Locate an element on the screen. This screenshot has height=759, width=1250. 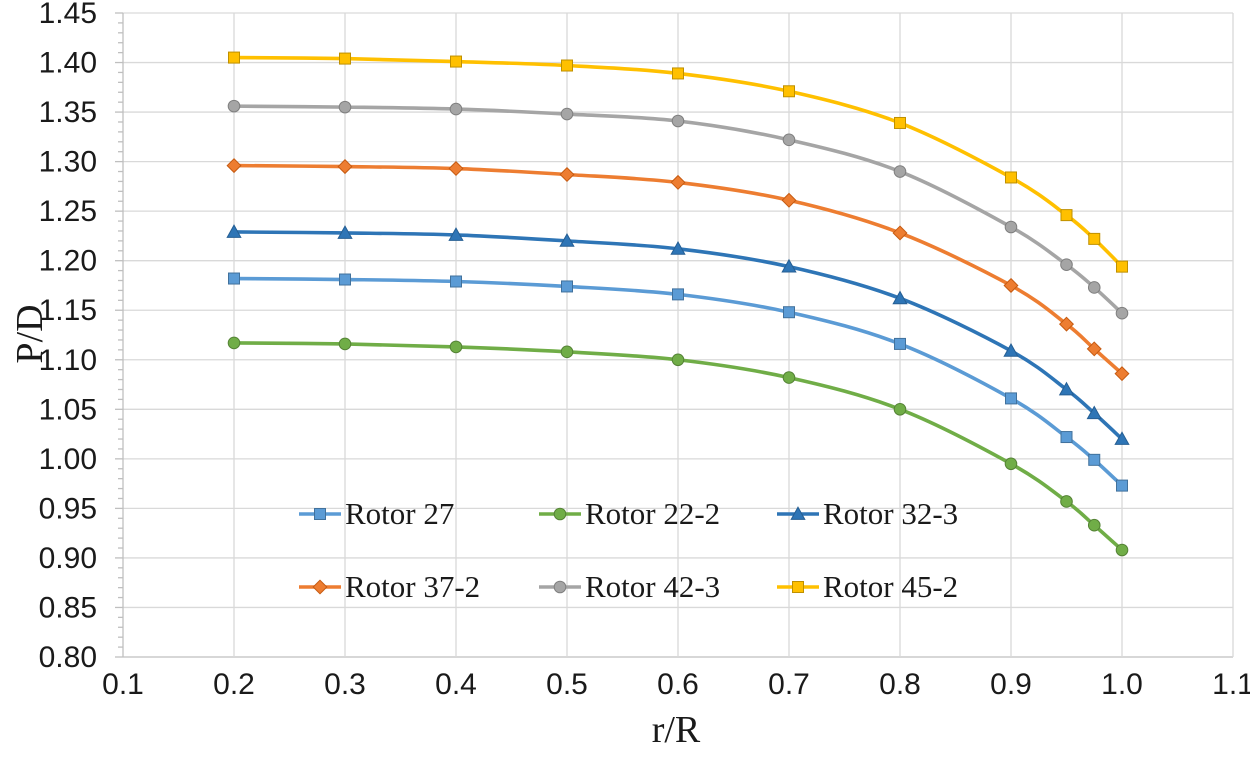
legend-label: Rotor 42-3 is located at coordinates (653, 586).